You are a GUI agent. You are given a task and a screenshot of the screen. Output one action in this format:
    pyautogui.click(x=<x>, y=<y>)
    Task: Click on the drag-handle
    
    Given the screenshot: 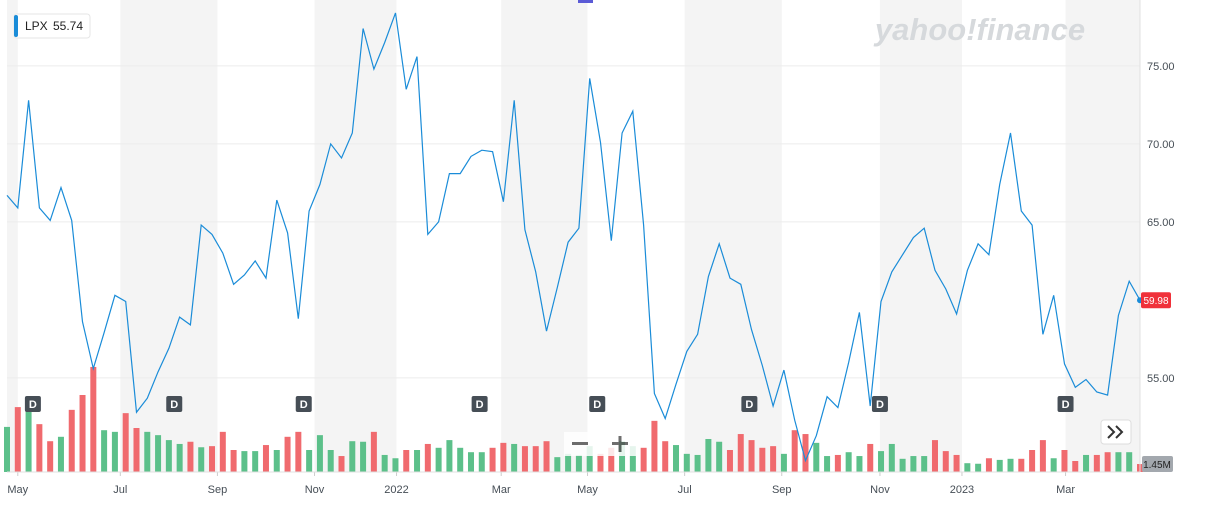 What is the action you would take?
    pyautogui.click(x=585, y=1)
    